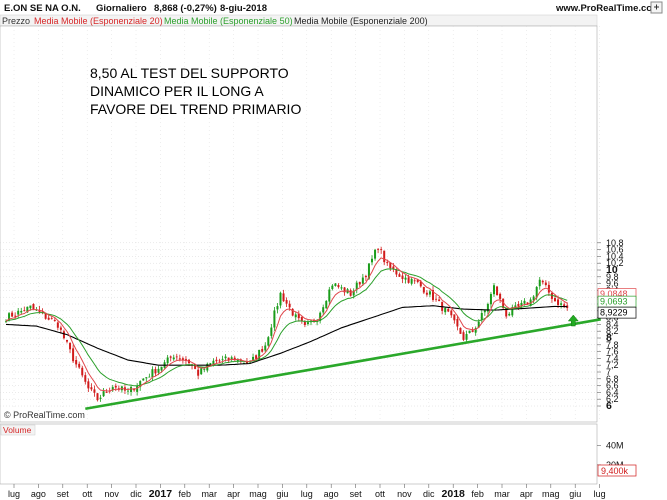 This screenshot has height=500, width=667. What do you see at coordinates (42, 8) in the screenshot?
I see `chart-symbol: E.ON SE NA O.N.` at bounding box center [42, 8].